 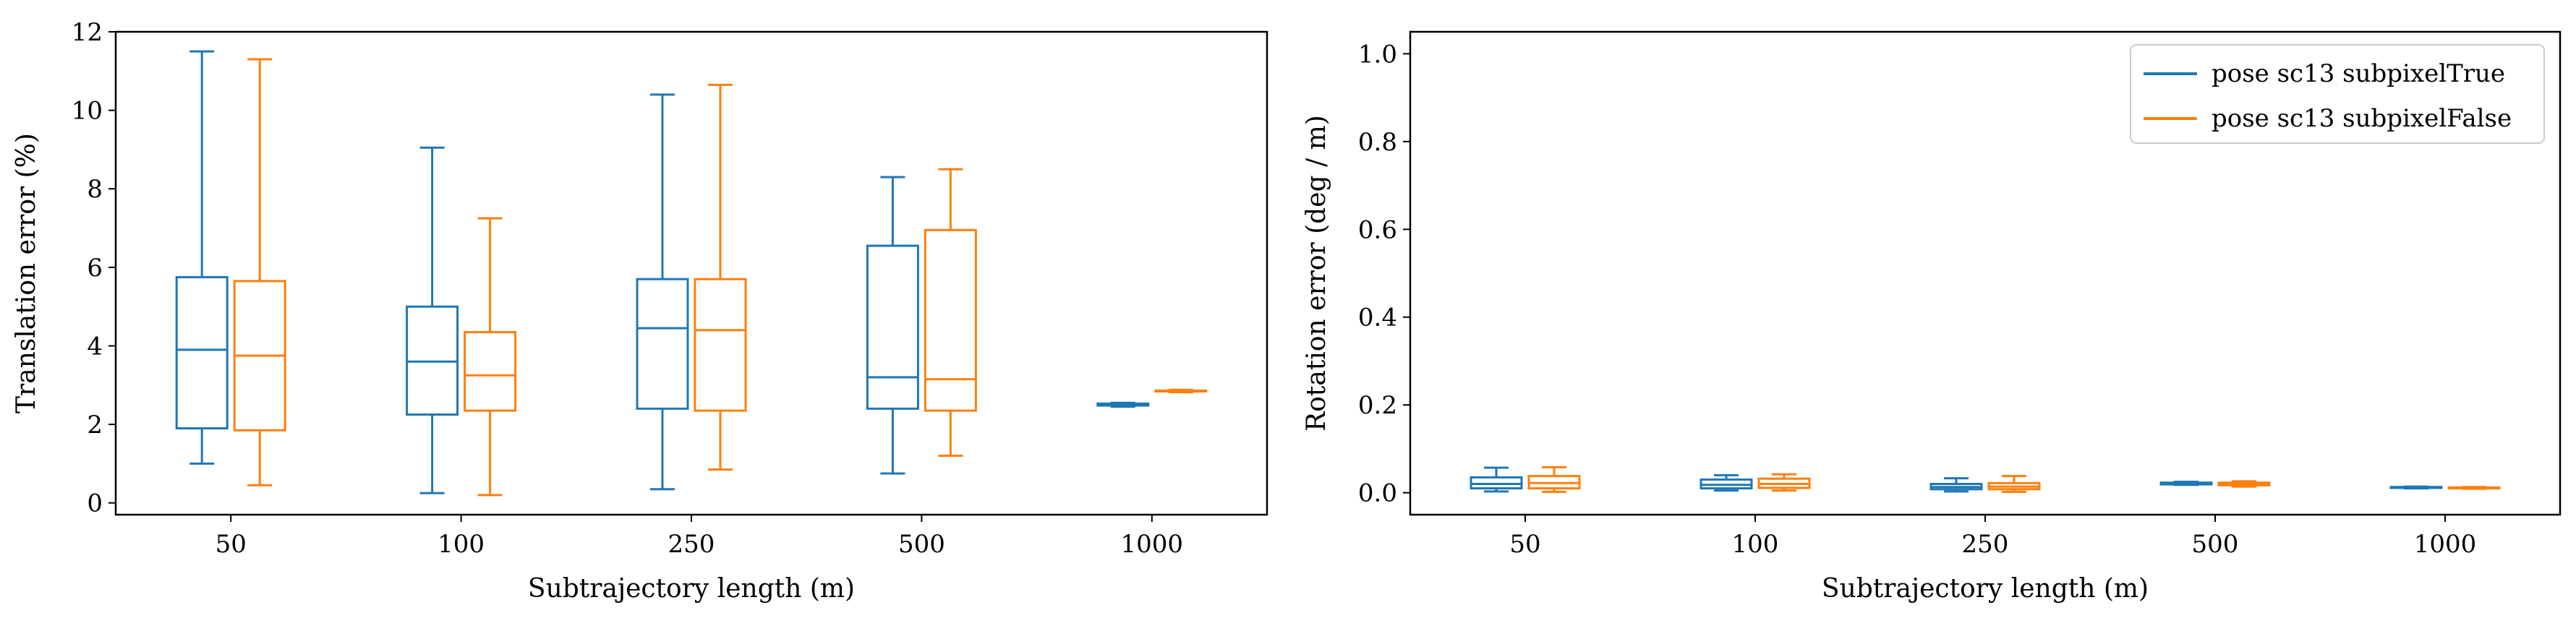 What do you see at coordinates (95, 346) in the screenshot?
I see `y-tick-label: 4` at bounding box center [95, 346].